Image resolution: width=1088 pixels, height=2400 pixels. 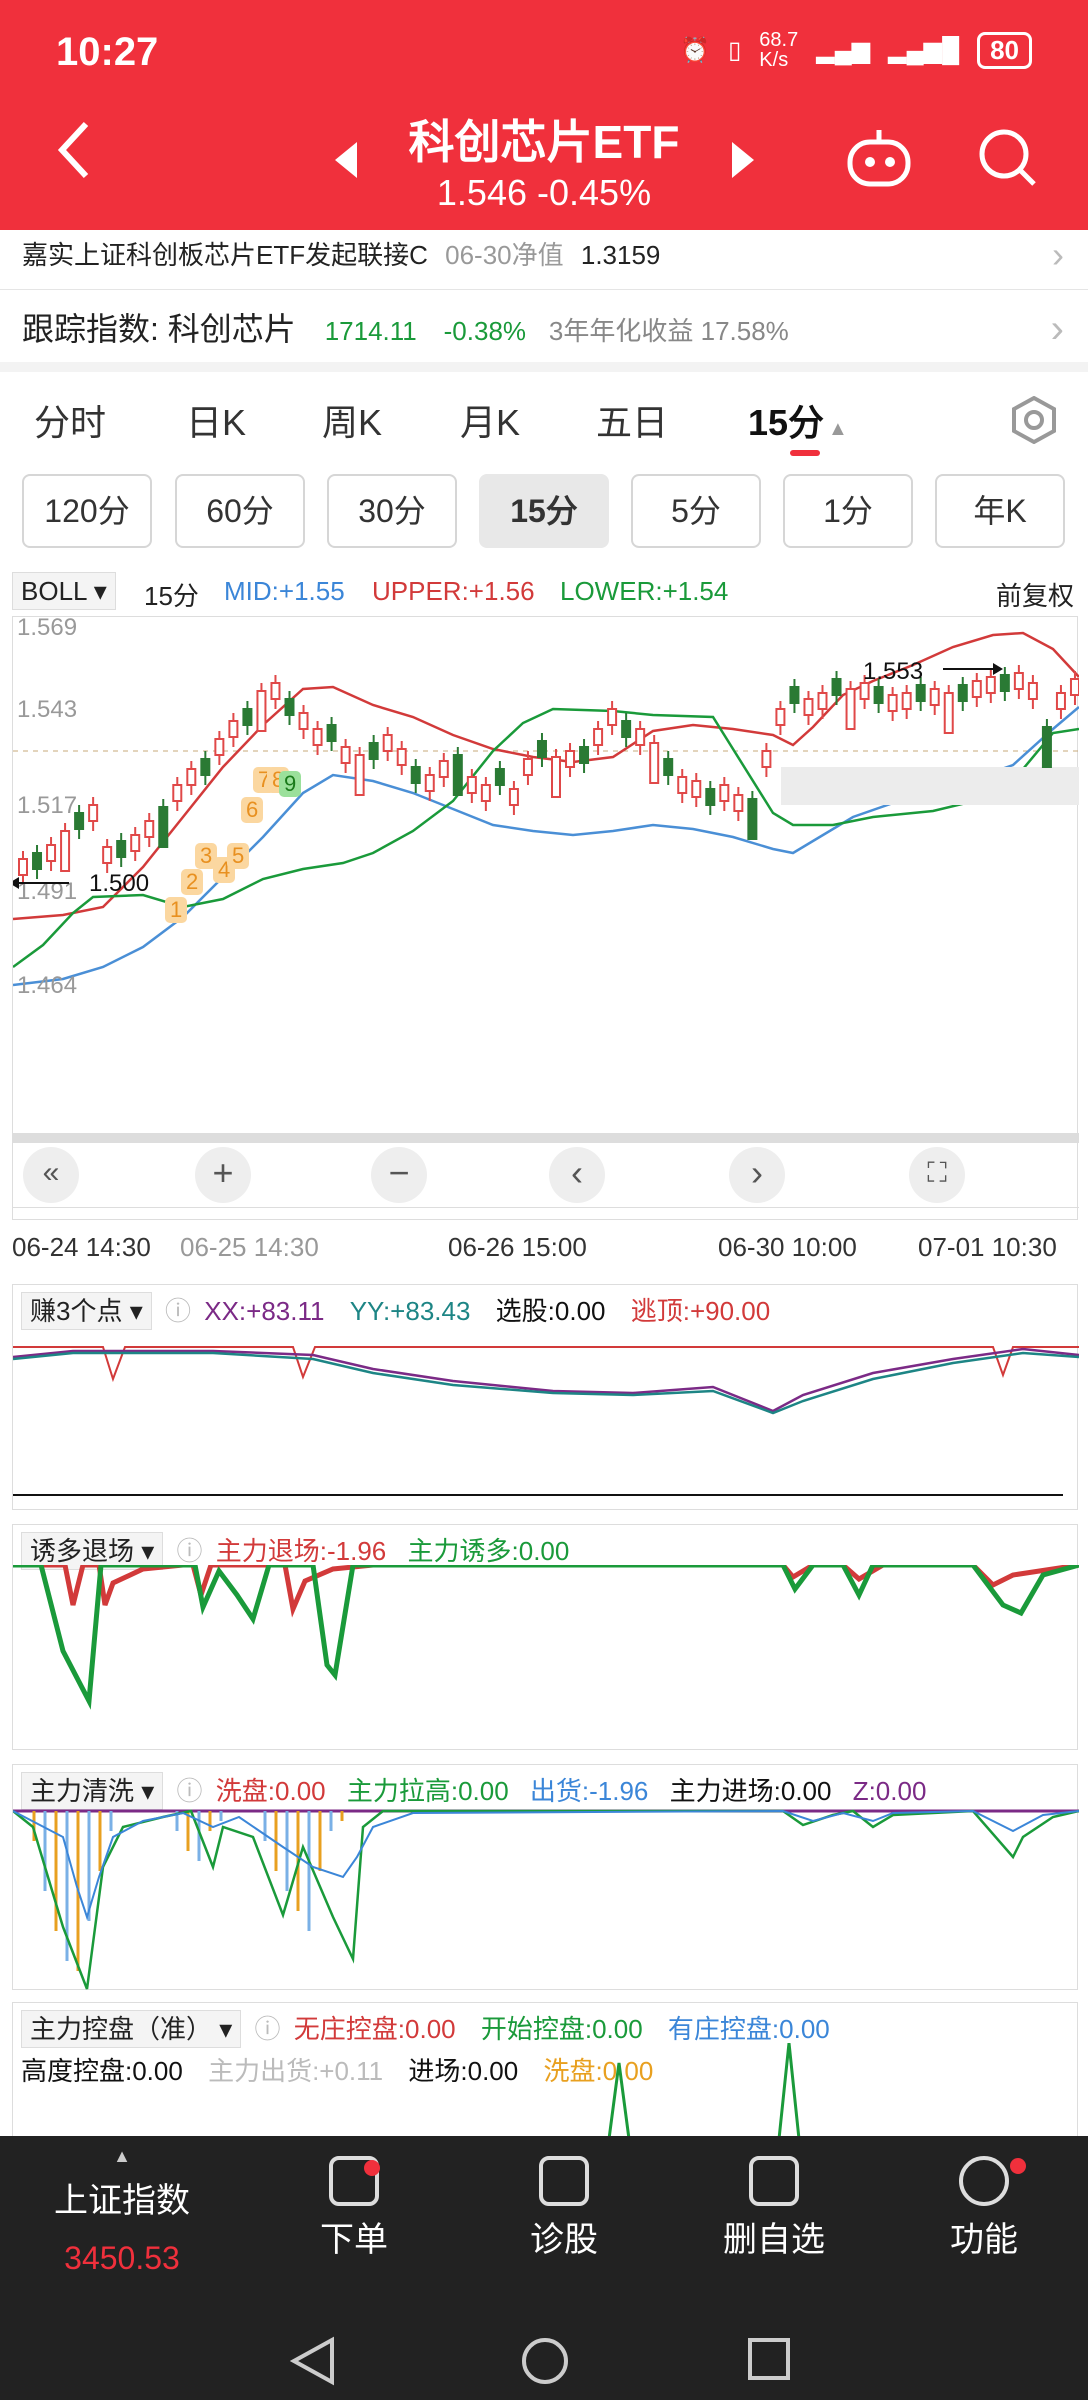 What do you see at coordinates (81, 1247) in the screenshot?
I see `x-label-1: 06-24 14:30` at bounding box center [81, 1247].